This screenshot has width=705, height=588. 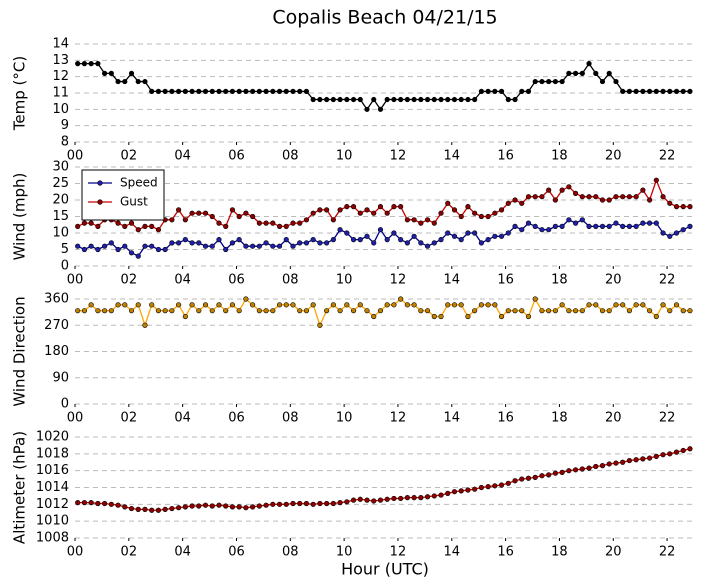 What do you see at coordinates (60, 200) in the screenshot?
I see `y-tick-label: 20` at bounding box center [60, 200].